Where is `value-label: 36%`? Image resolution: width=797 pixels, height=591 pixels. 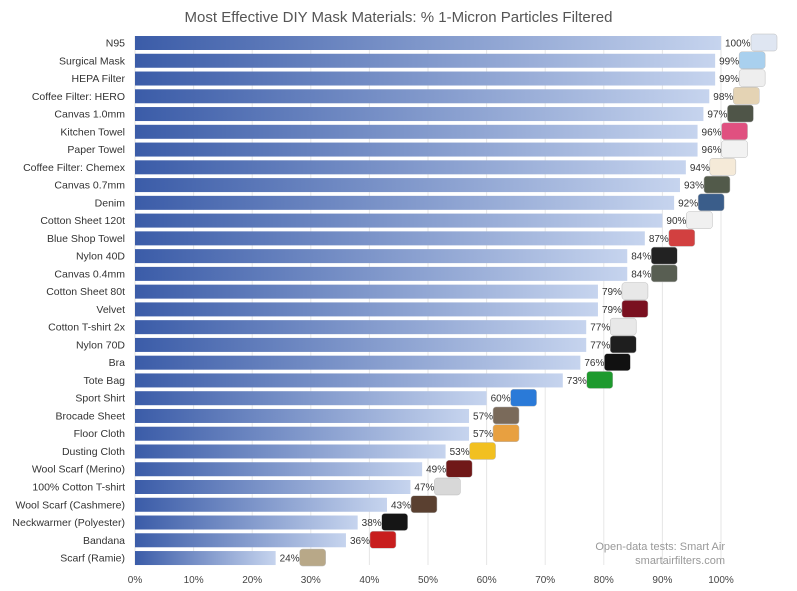 value-label: 36% is located at coordinates (360, 541).